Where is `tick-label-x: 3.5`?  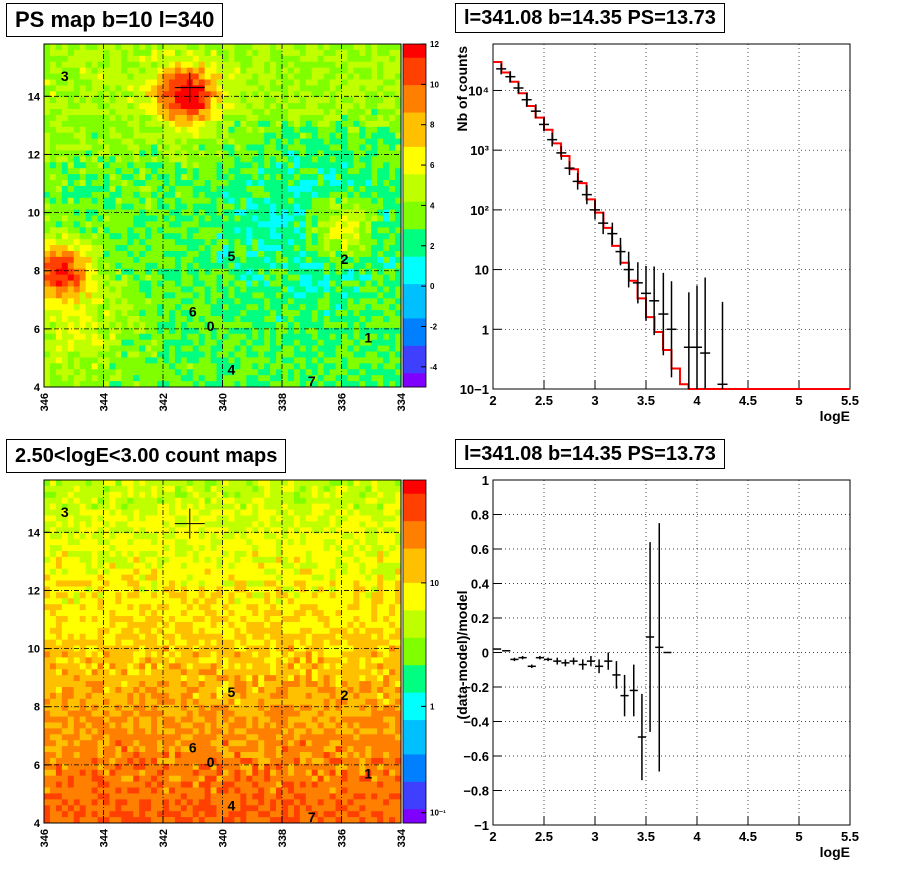 tick-label-x: 3.5 is located at coordinates (646, 400).